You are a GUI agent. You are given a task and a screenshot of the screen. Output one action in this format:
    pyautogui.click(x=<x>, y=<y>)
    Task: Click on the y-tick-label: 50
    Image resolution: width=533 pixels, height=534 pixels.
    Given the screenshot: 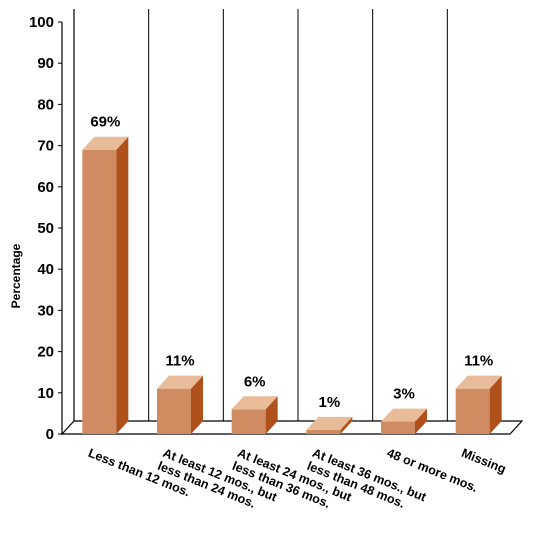 What is the action you would take?
    pyautogui.click(x=45, y=228)
    